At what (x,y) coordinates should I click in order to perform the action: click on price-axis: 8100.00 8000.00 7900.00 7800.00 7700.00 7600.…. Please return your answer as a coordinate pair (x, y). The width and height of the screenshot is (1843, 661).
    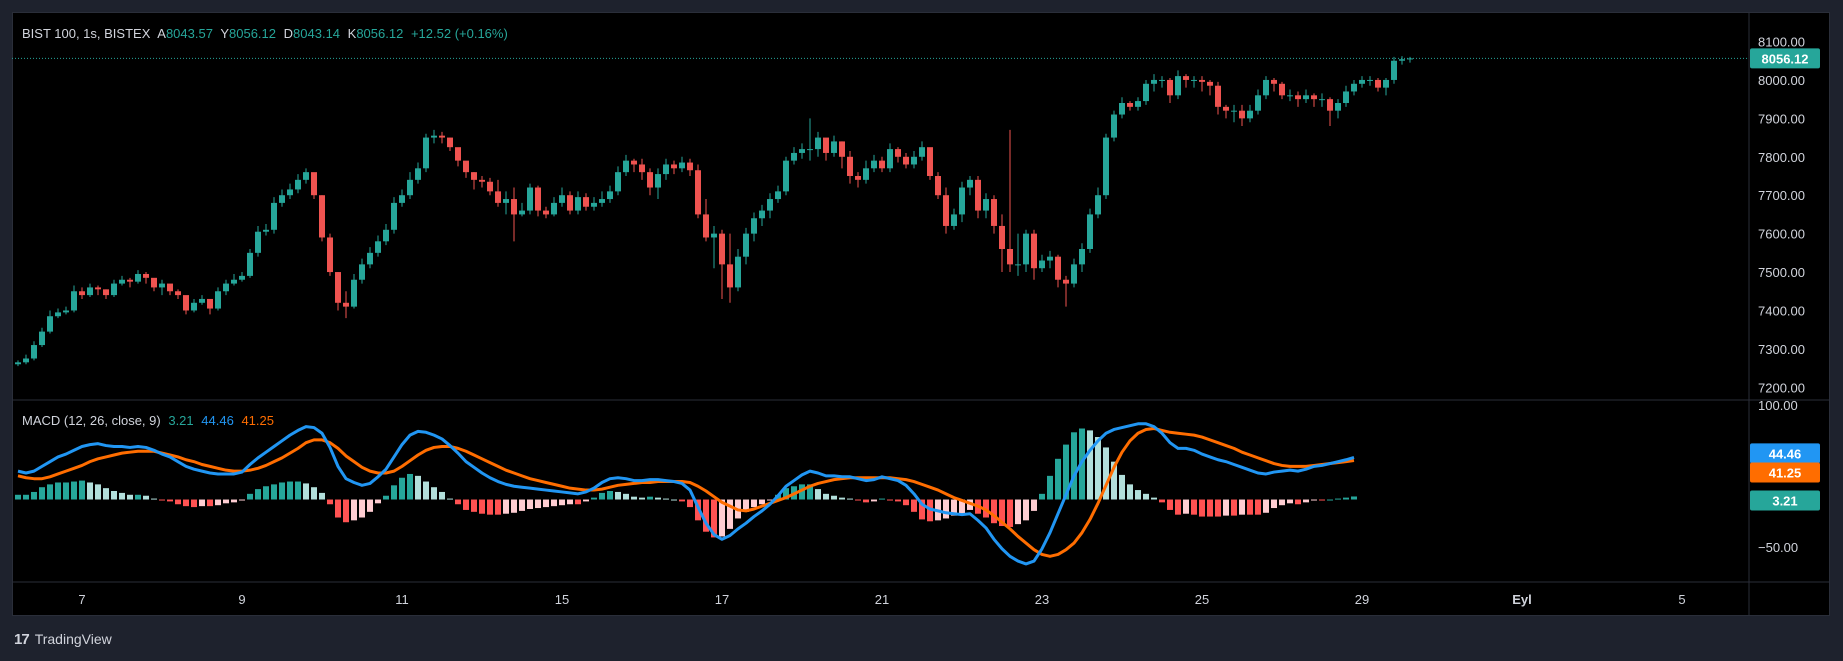
    Looking at the image, I should click on (1781, 215).